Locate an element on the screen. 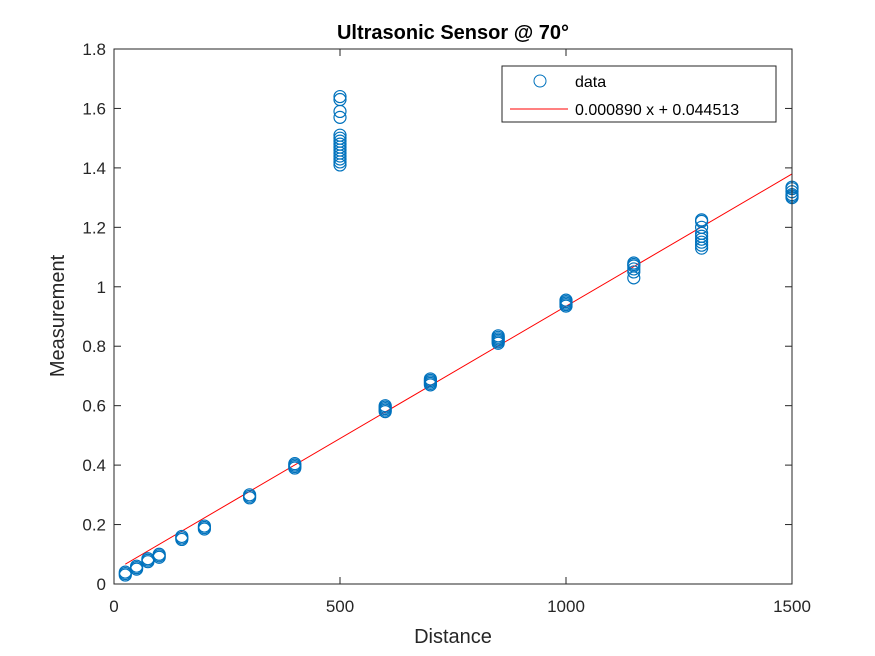 The width and height of the screenshot is (875, 656). legend-label-data: data is located at coordinates (590, 82).